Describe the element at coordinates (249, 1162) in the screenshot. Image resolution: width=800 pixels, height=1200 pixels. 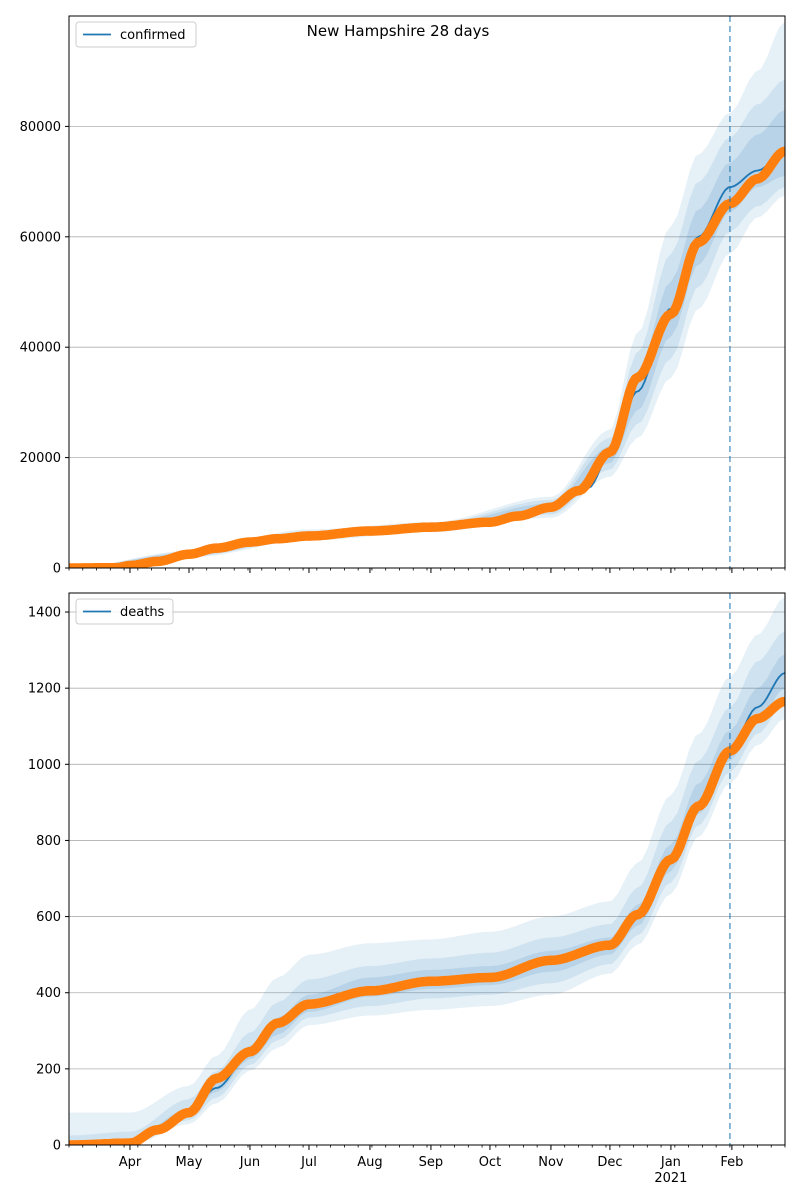
I see `x-tick-label: Jun` at that location.